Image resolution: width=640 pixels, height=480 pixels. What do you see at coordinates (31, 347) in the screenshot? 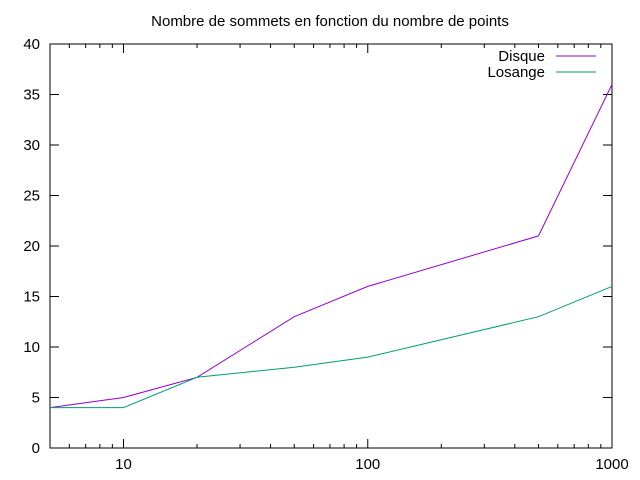
I see `y-tick-label: 10` at bounding box center [31, 347].